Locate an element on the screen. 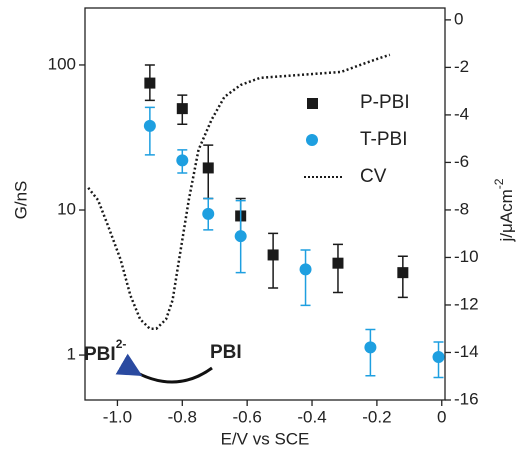 The height and width of the screenshot is (455, 526). y2-tick-label: -16 is located at coordinates (466, 398).